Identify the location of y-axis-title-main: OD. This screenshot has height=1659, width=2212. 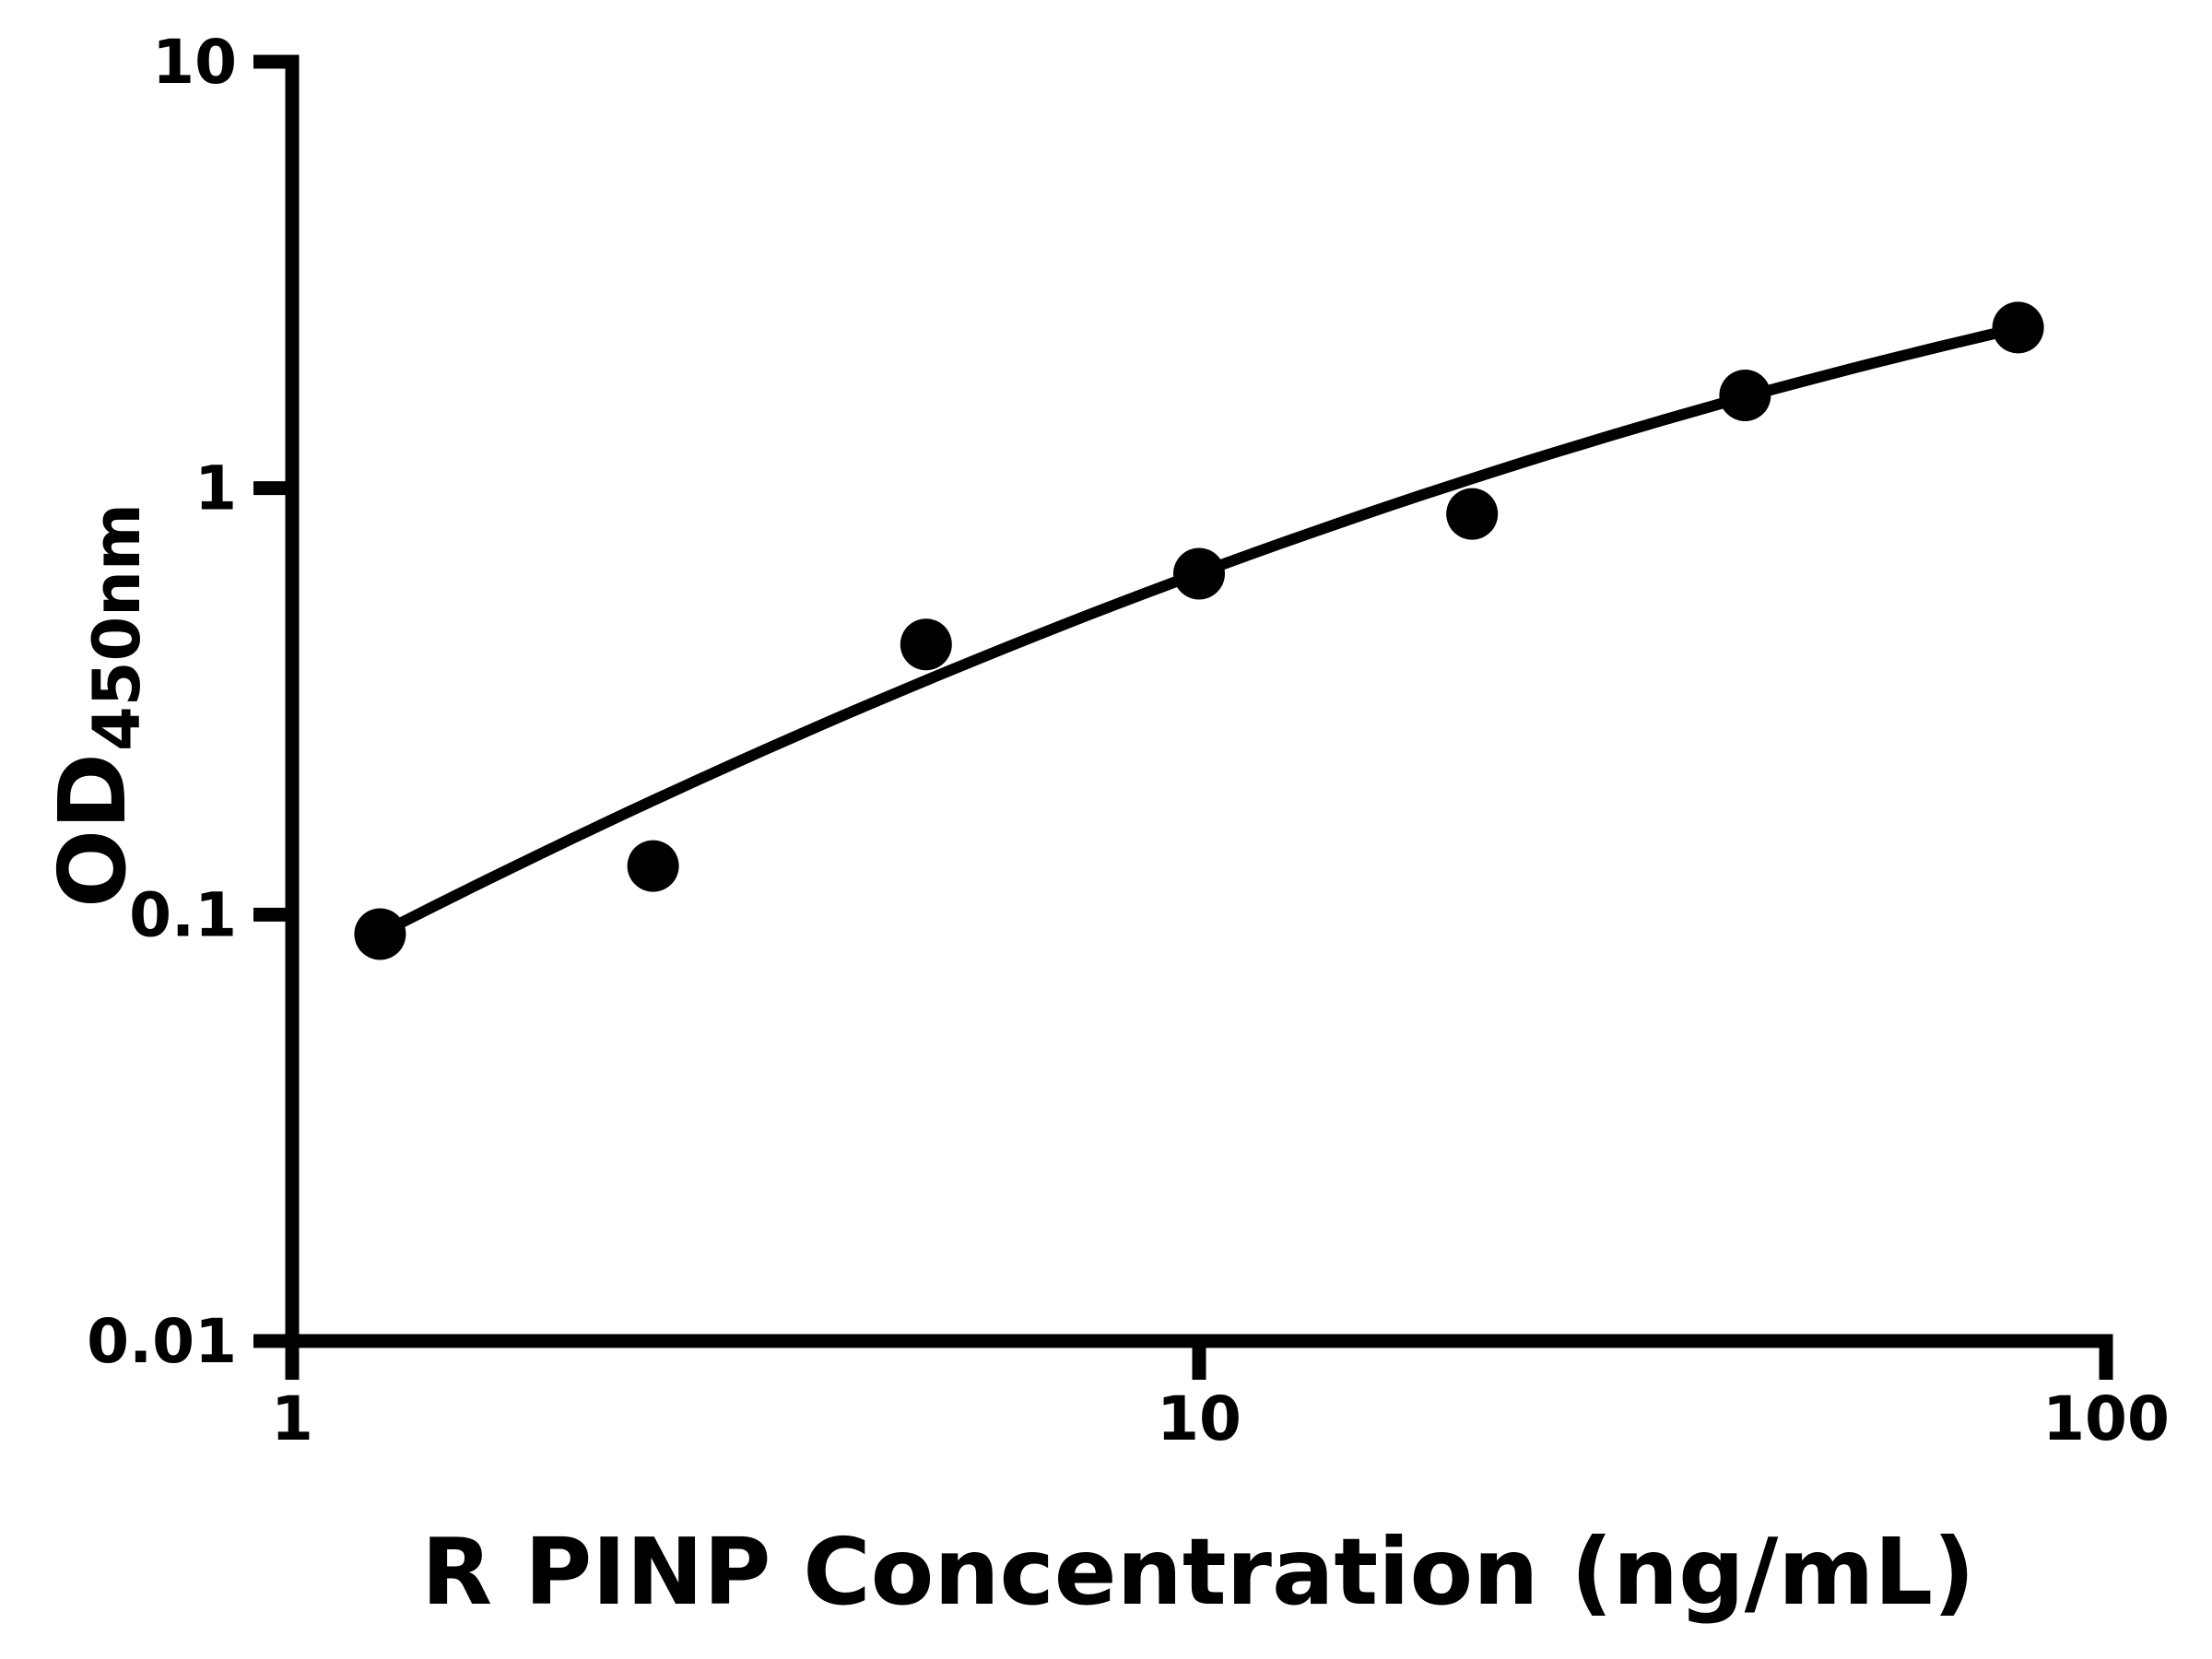
(93, 830).